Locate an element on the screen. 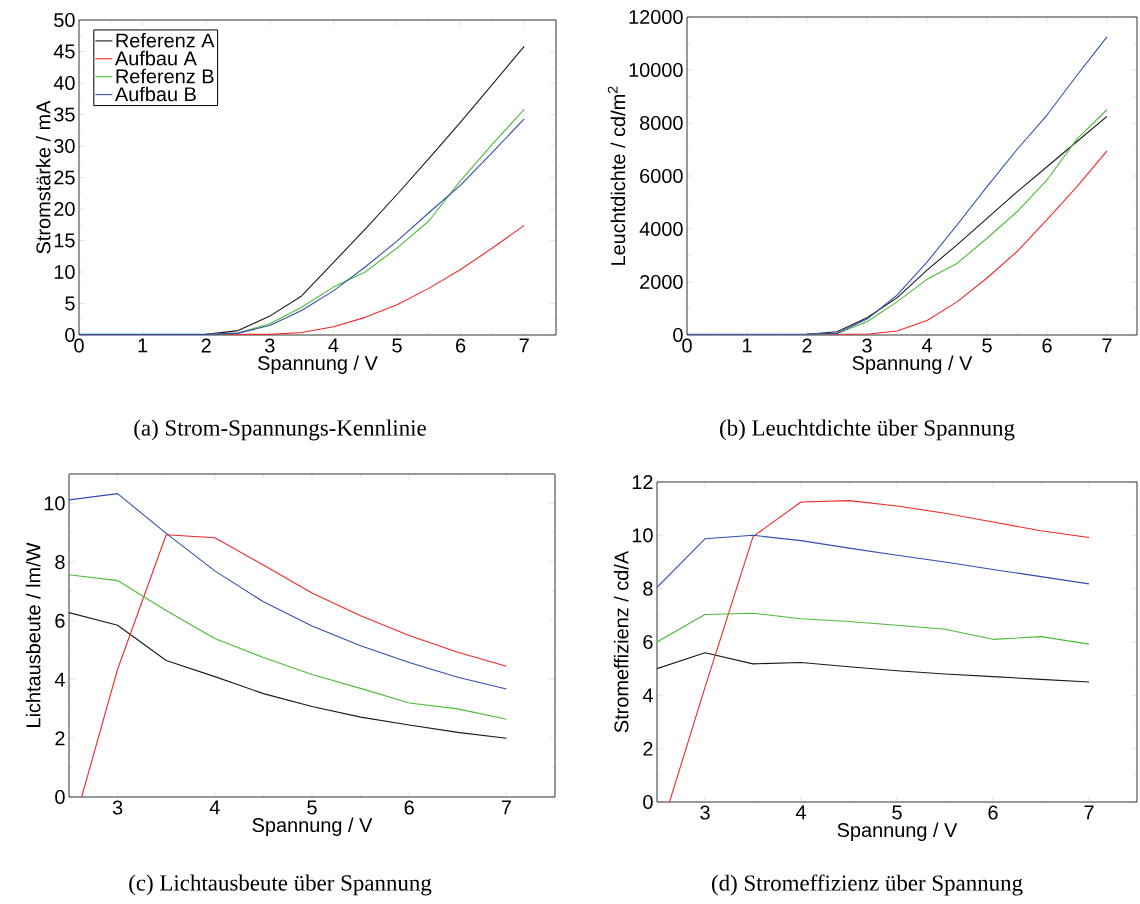 Image resolution: width=1140 pixels, height=904 pixels. y-tick-label: 50 is located at coordinates (64, 20).